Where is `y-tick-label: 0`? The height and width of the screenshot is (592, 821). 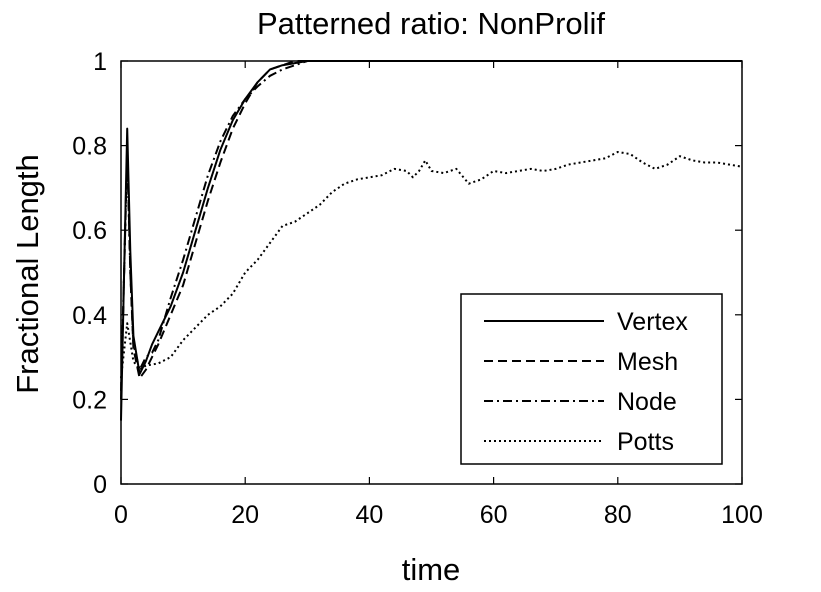
y-tick-label: 0 is located at coordinates (100, 485).